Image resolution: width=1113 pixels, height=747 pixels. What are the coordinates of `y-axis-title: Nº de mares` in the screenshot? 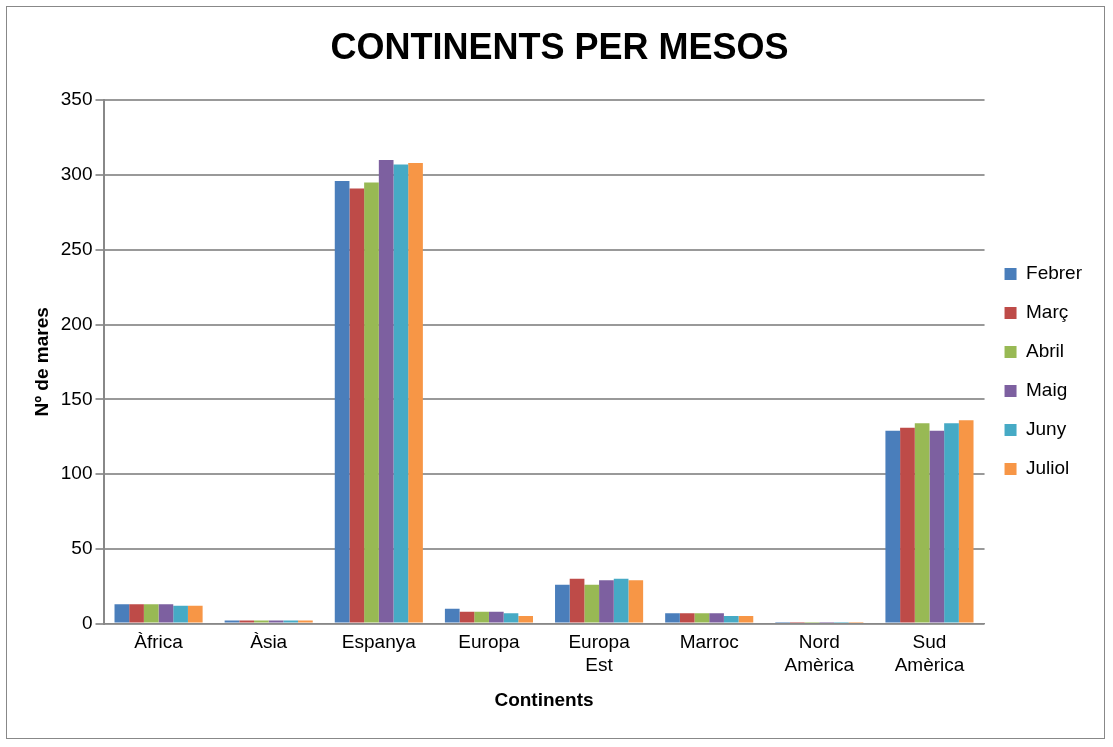 It's located at (41, 362).